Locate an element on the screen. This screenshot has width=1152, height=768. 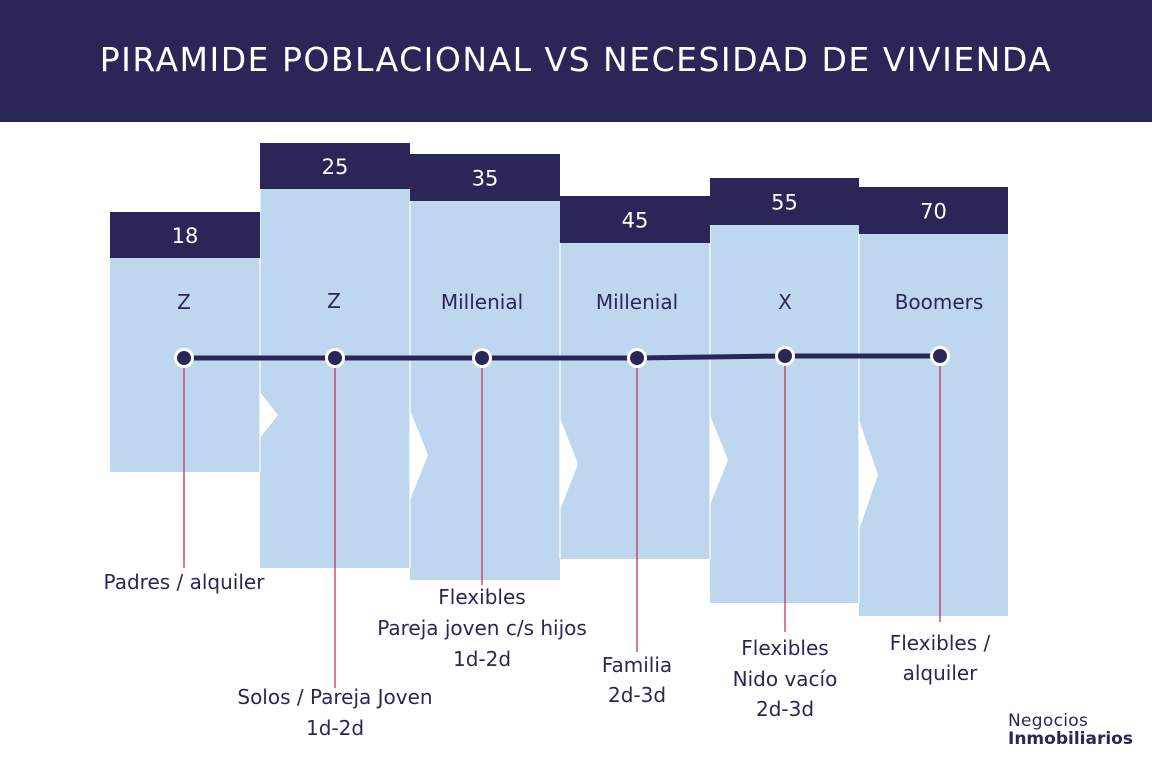
housing-label-4-1: Nido vacío is located at coordinates (785, 679).